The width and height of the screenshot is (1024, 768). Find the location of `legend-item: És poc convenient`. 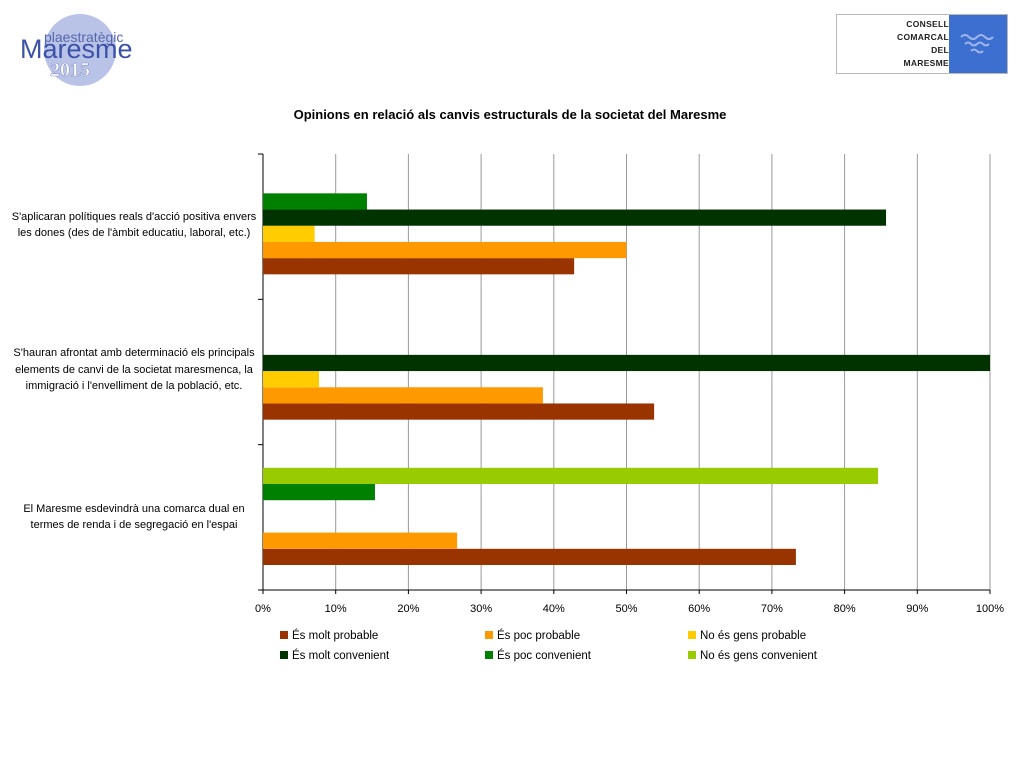

legend-item: És poc convenient is located at coordinates (538, 656).